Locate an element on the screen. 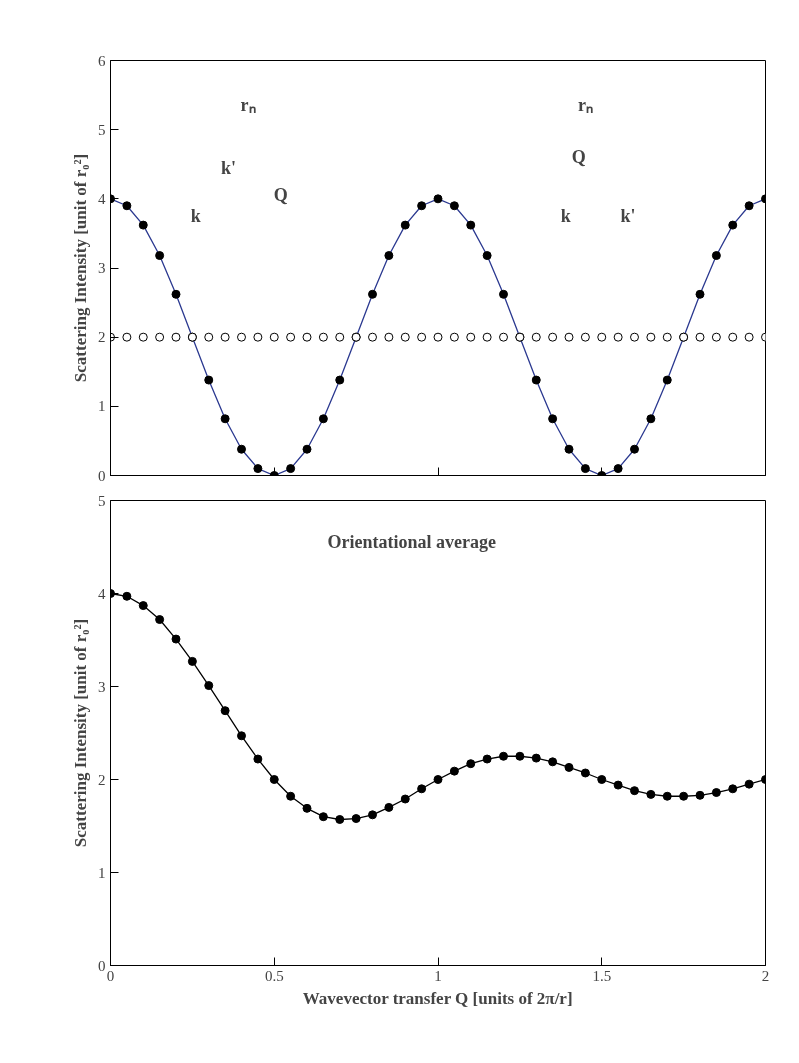  y-tick-label: 0 is located at coordinates (102, 475).